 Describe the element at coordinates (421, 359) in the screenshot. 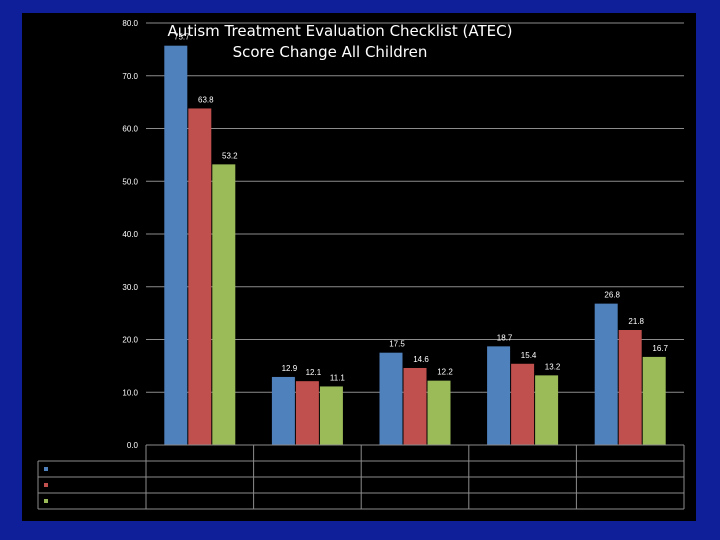

I see `data-label: 14.6` at that location.